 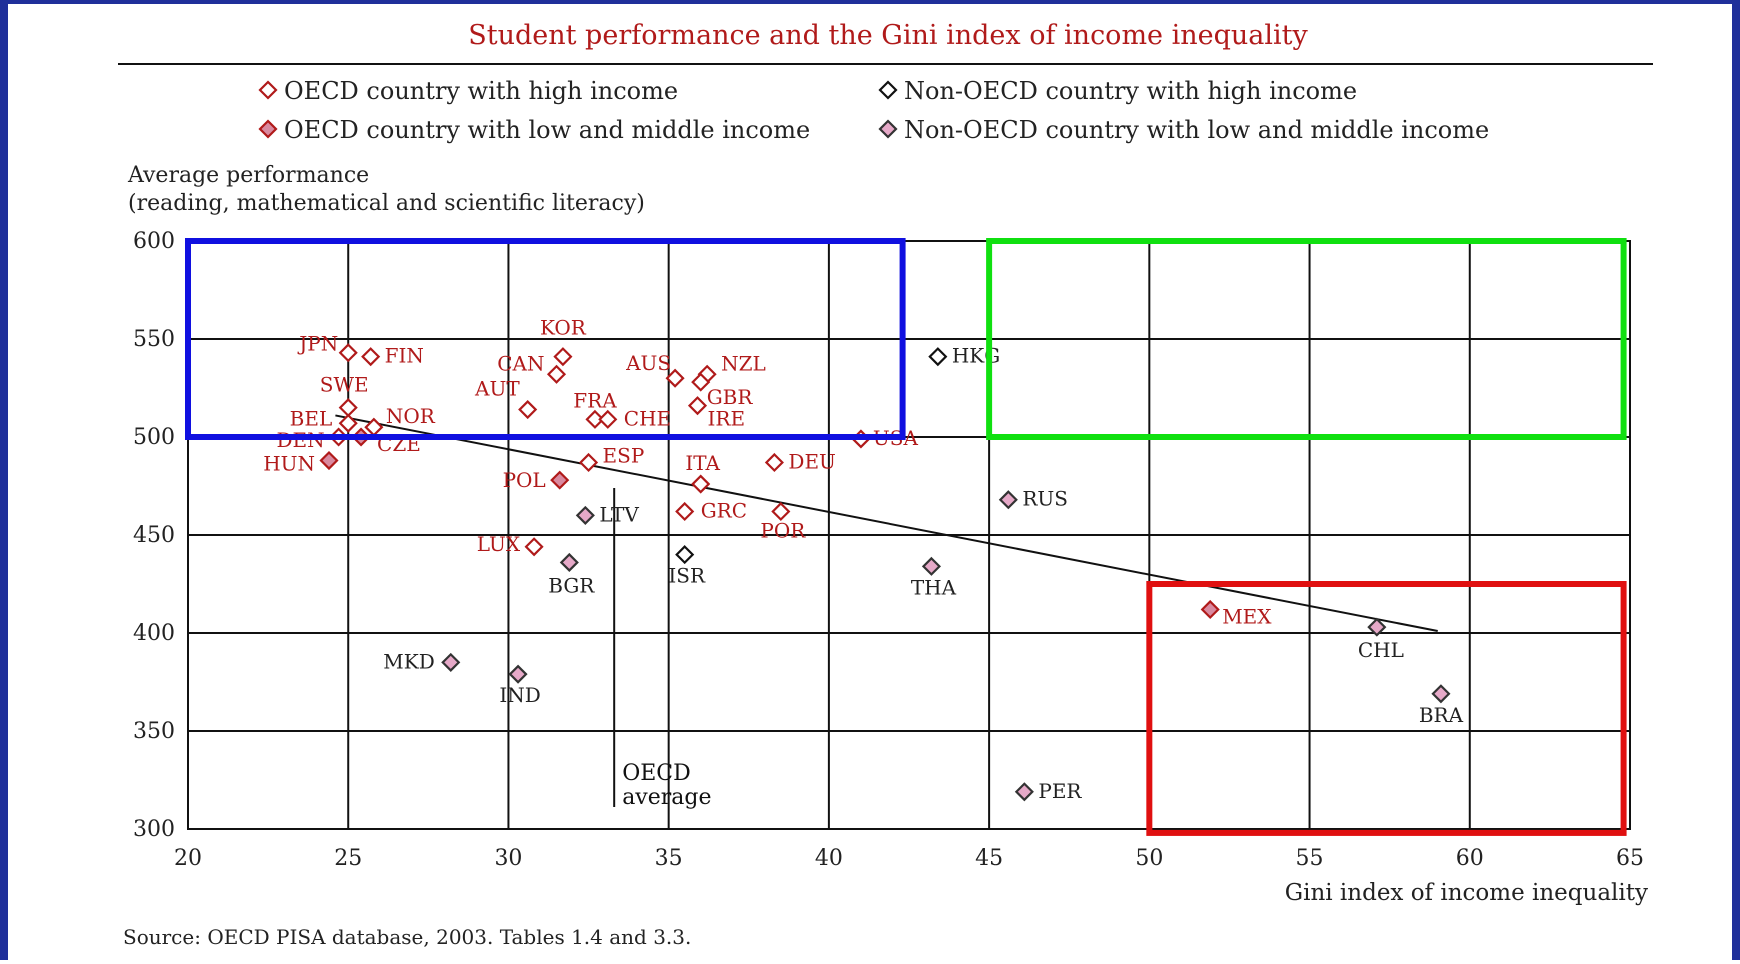 I want to click on point-marker-grc, so click(x=685, y=511).